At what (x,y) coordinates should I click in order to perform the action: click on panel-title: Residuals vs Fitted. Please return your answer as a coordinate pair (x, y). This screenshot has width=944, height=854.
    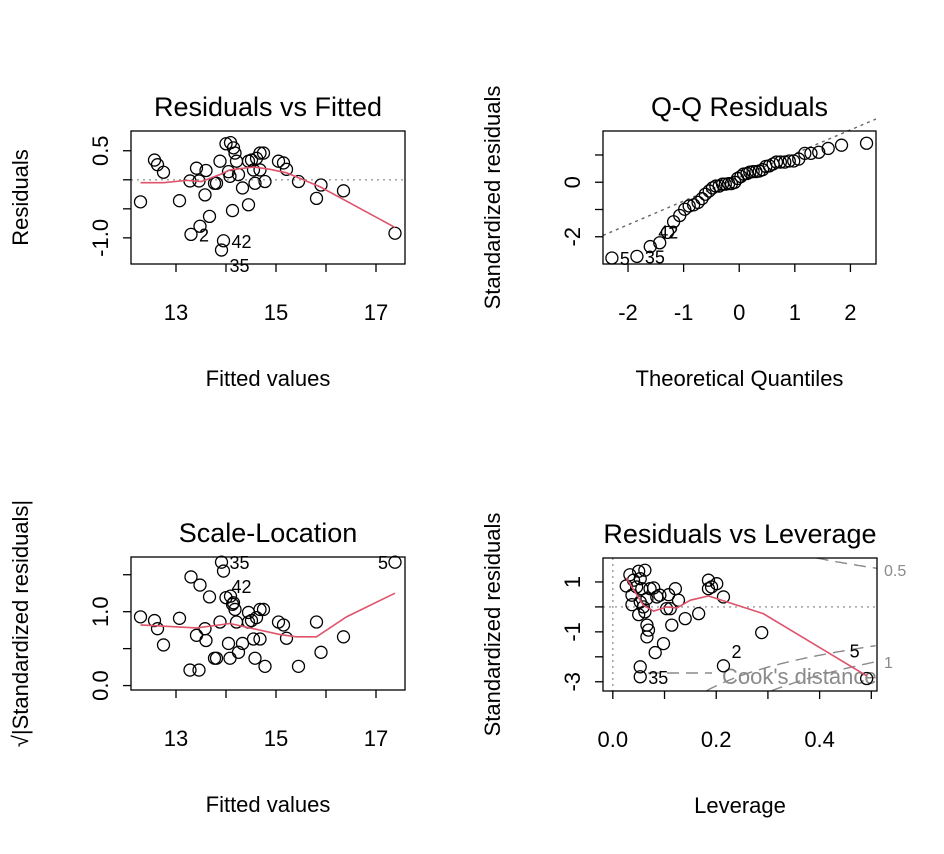
    Looking at the image, I should click on (268, 107).